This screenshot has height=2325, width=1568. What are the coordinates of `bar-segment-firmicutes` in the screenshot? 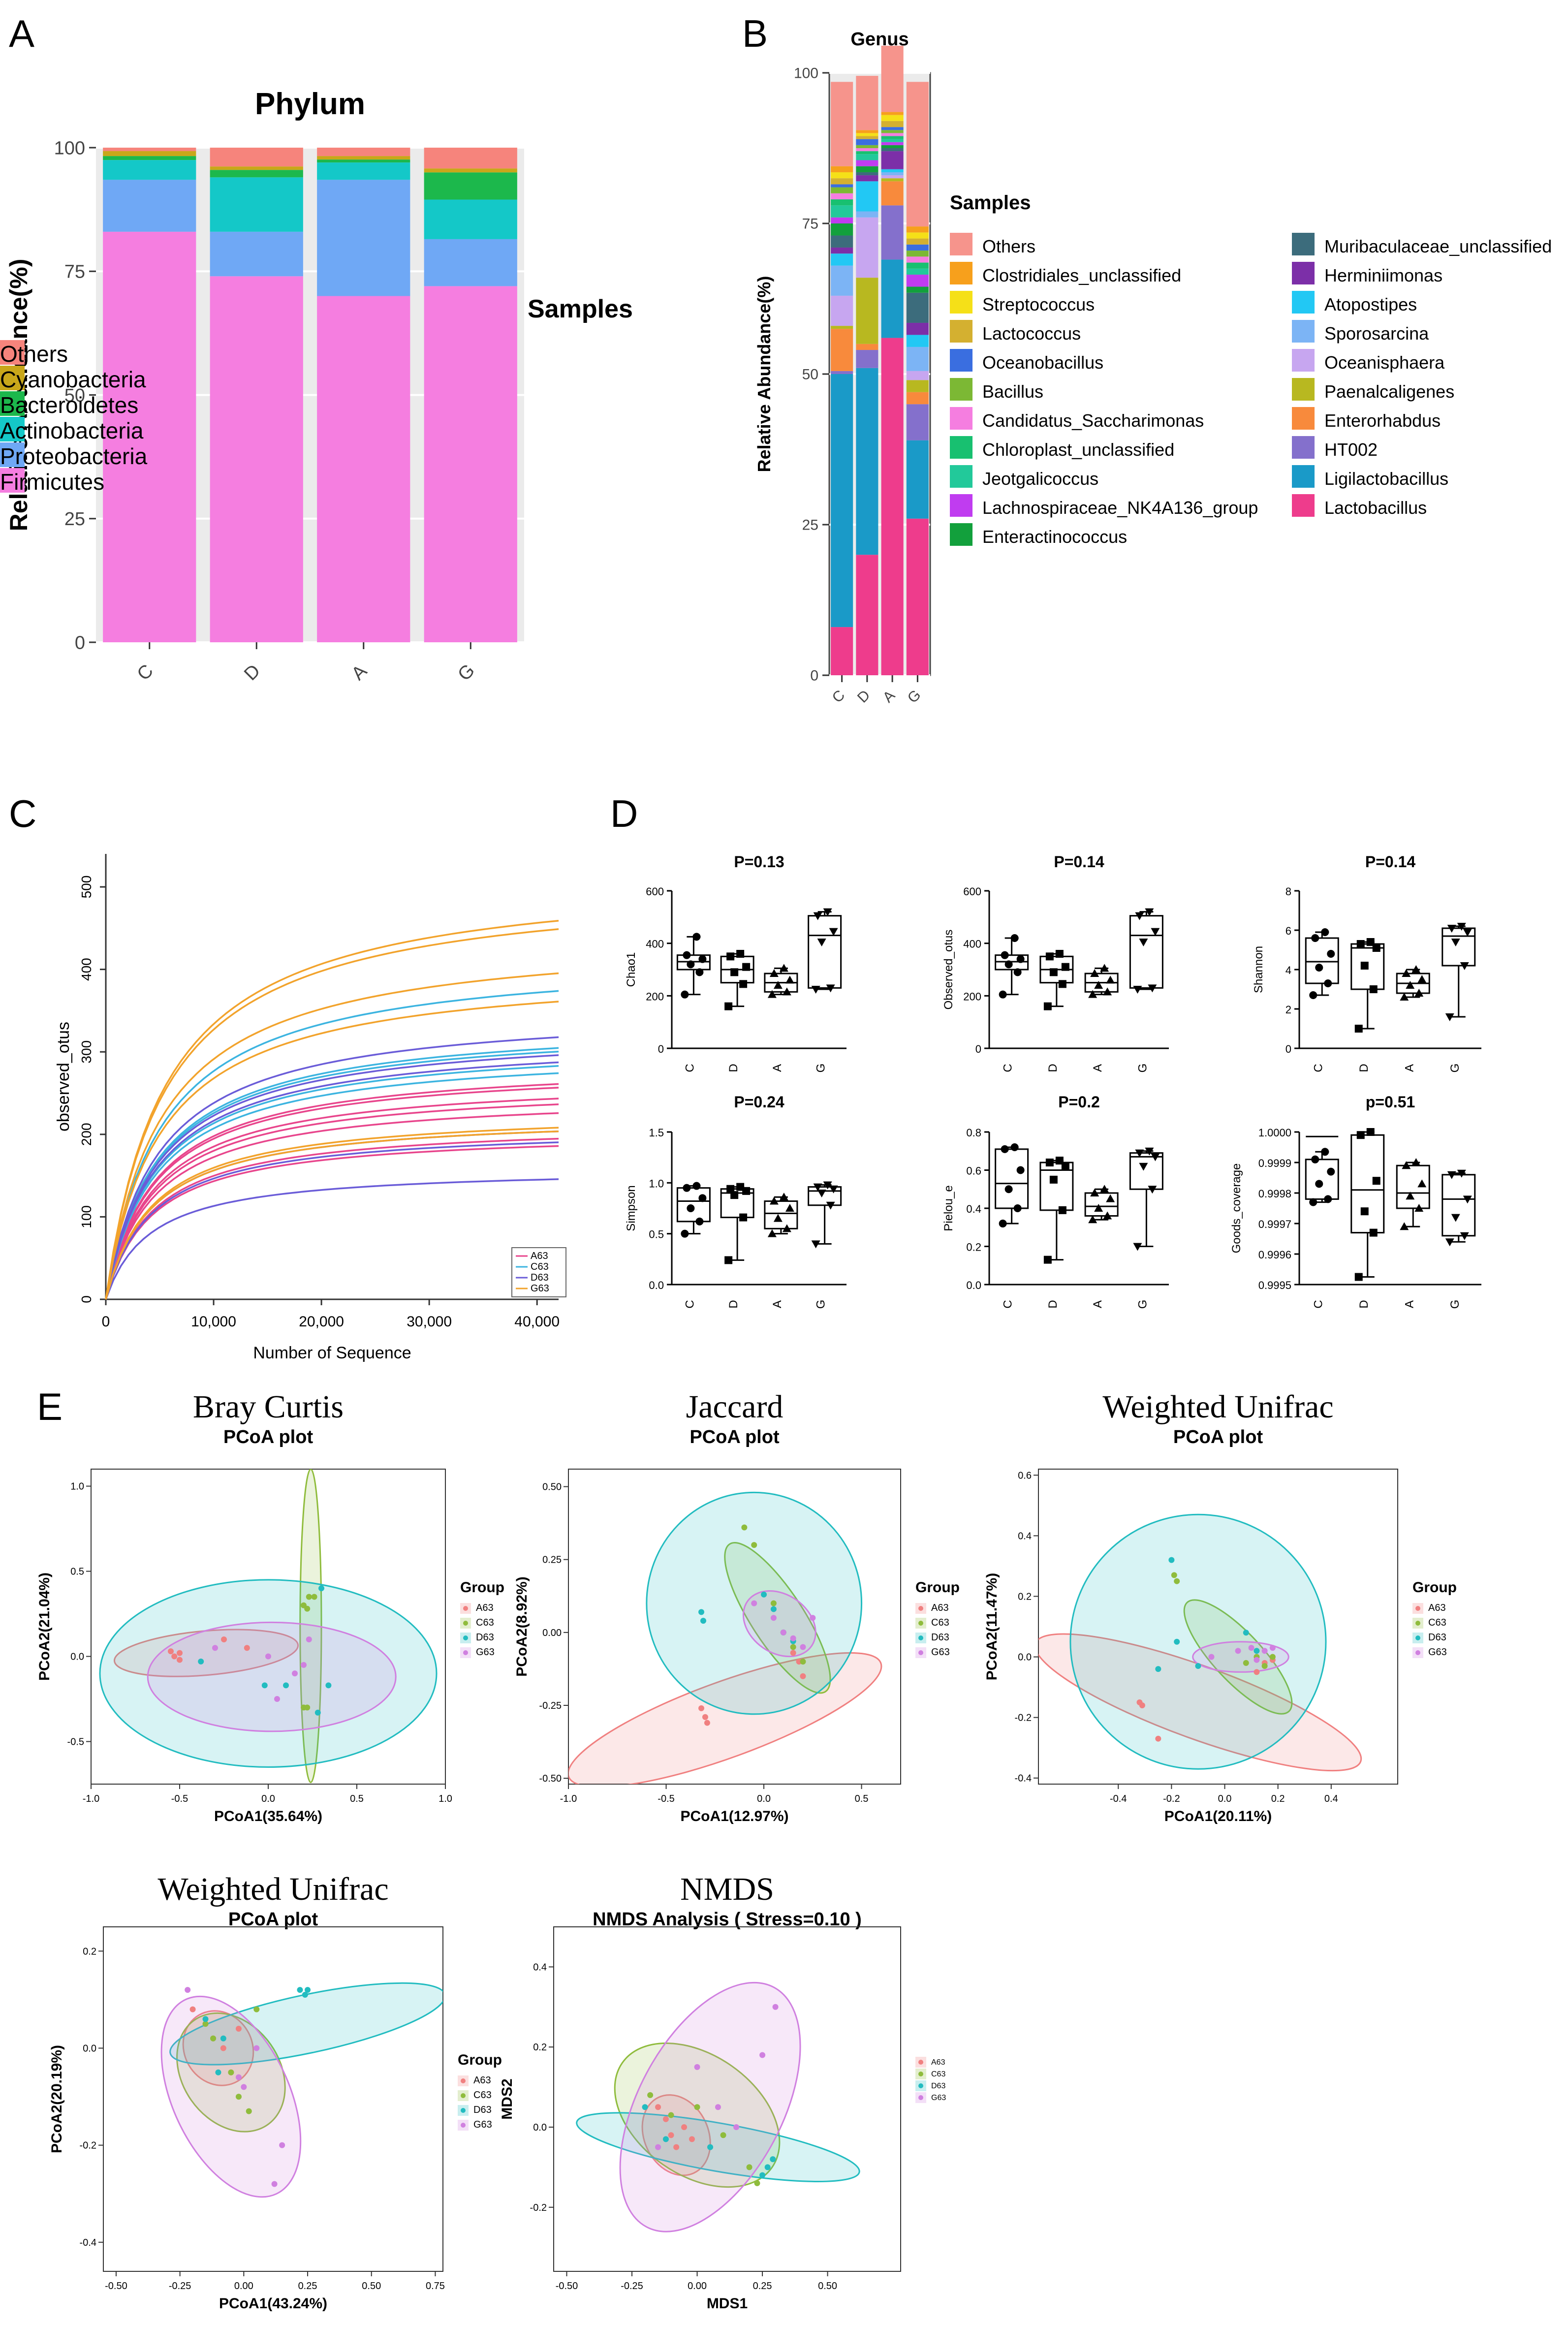 It's located at (470, 464).